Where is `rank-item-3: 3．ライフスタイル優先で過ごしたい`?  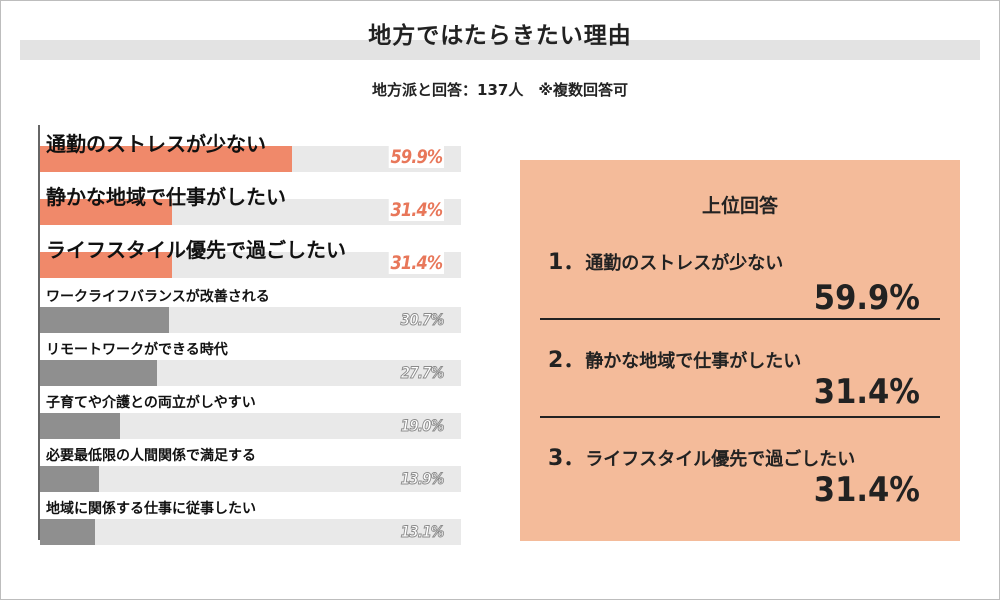 rank-item-3: 3．ライフスタイル優先で過ごしたい is located at coordinates (701, 456).